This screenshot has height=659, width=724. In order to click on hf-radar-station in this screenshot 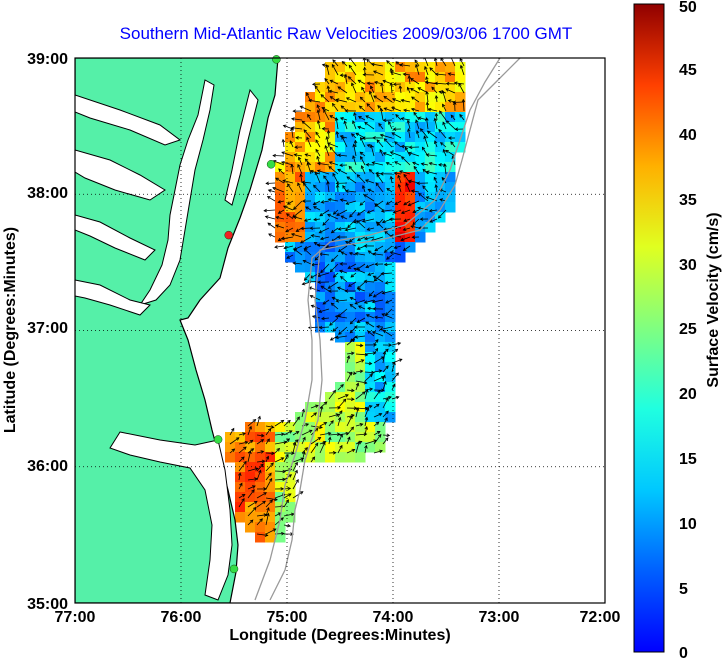, I will do `click(271, 164)`.